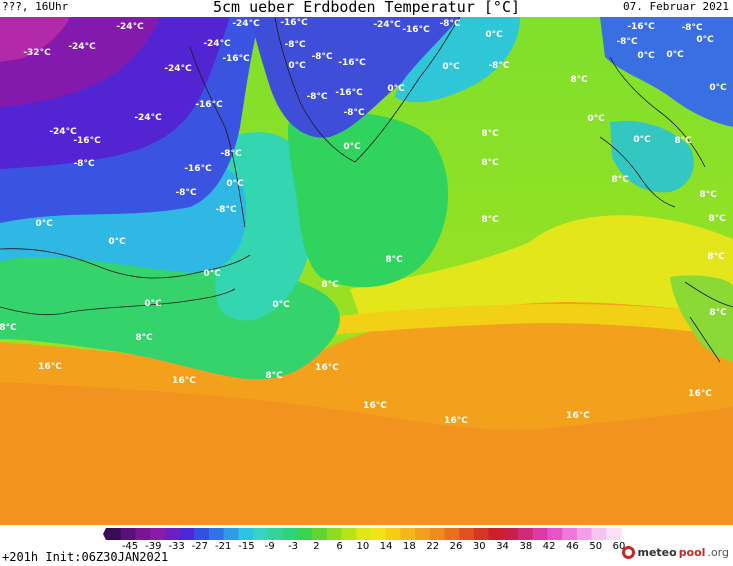  What do you see at coordinates (316, 546) in the screenshot?
I see `legend-tick-label: 2` at bounding box center [316, 546].